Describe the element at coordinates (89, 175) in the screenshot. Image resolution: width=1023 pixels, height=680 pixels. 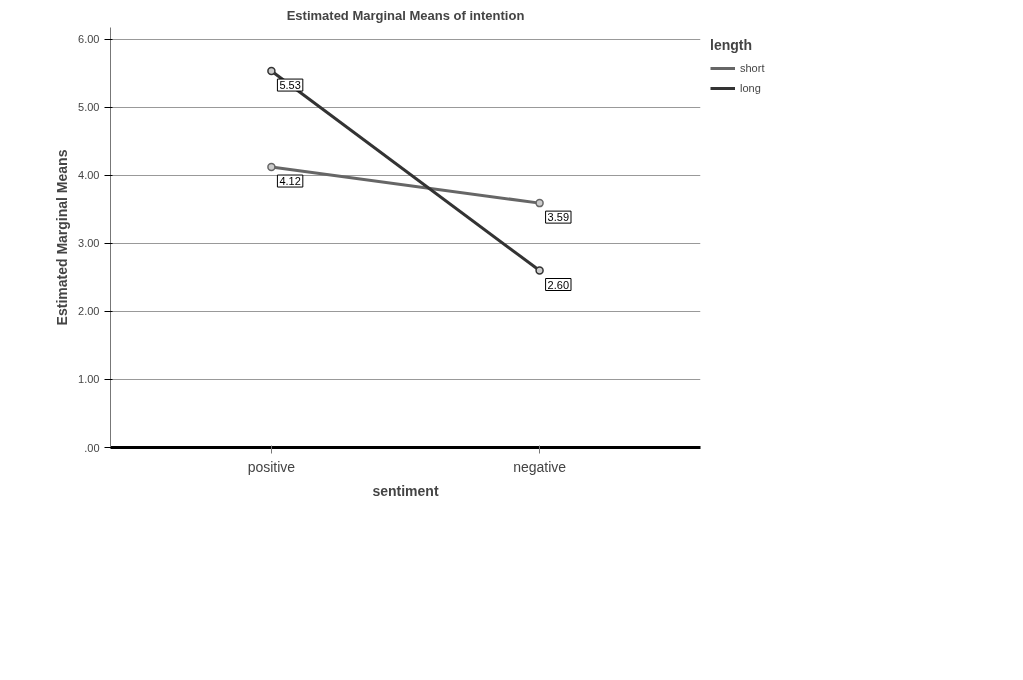
I see `y-tick-label: 4.00` at that location.